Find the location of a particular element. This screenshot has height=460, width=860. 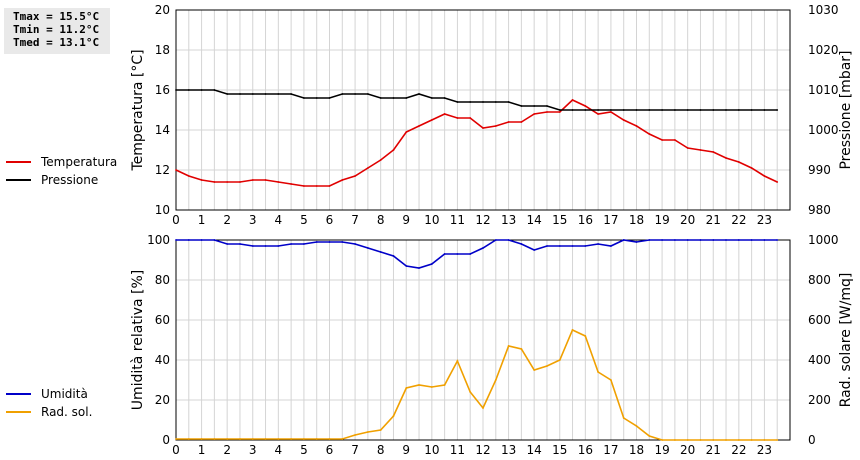

legend-swatch-temperatura is located at coordinates (18, 162).